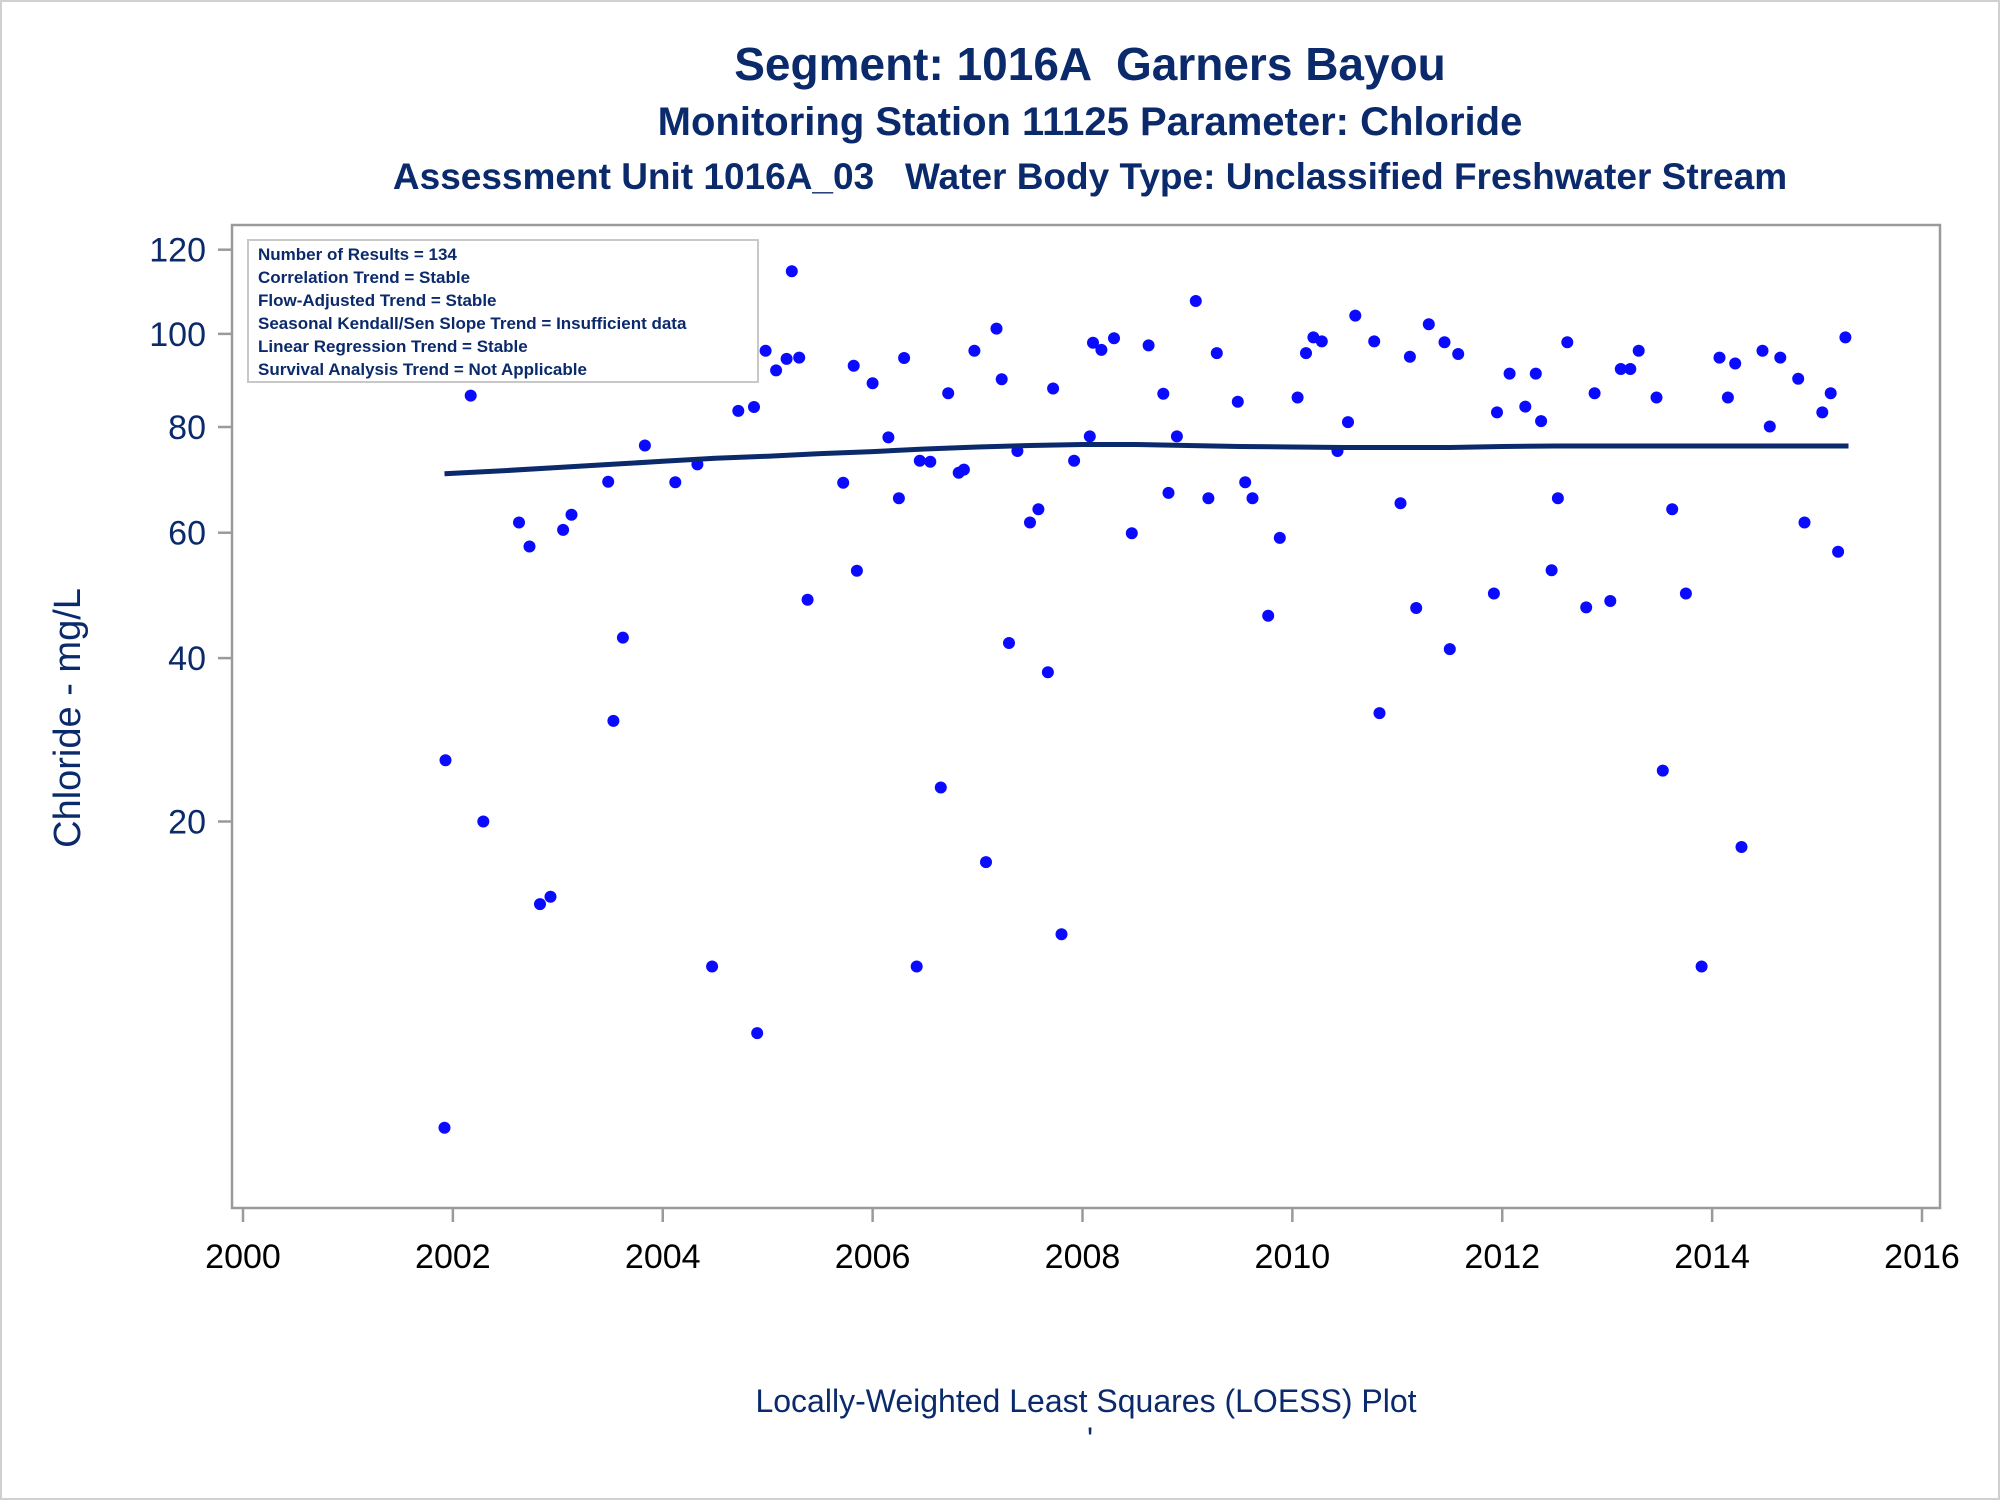 The width and height of the screenshot is (2000, 1500). What do you see at coordinates (243, 1257) in the screenshot?
I see `x-tick-label: 2000` at bounding box center [243, 1257].